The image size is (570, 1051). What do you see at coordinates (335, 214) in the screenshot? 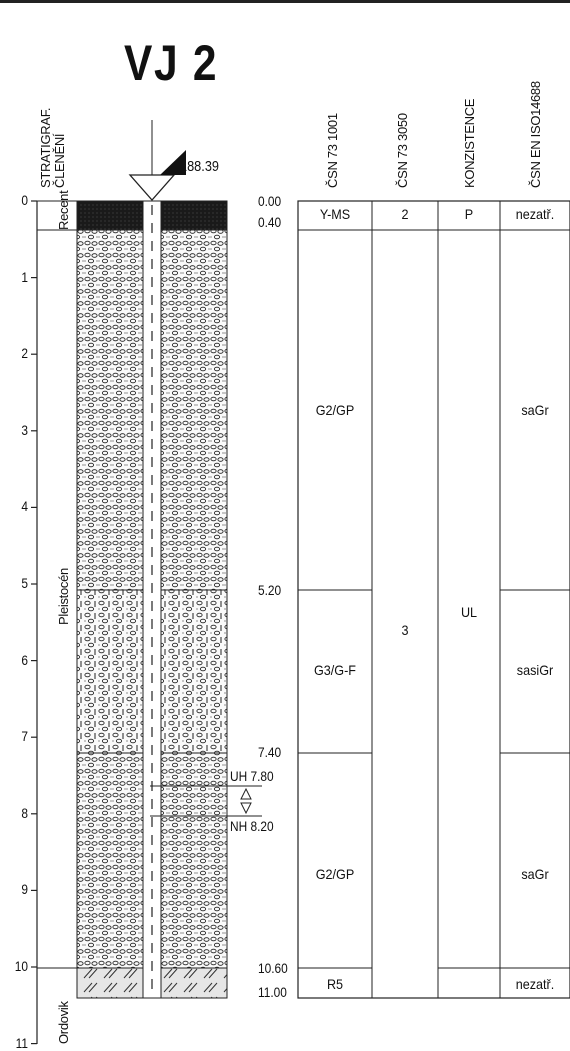
I see `cell-csn-73-1001: Y-MS` at bounding box center [335, 214].